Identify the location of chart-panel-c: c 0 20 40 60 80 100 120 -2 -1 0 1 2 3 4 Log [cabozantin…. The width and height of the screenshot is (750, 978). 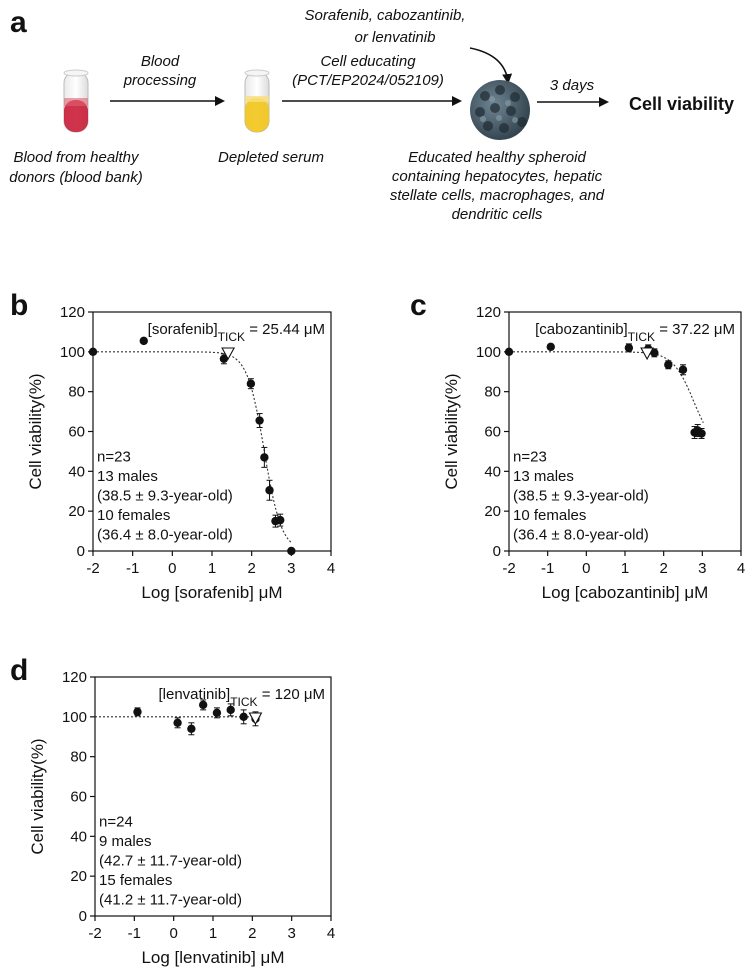
(577, 445).